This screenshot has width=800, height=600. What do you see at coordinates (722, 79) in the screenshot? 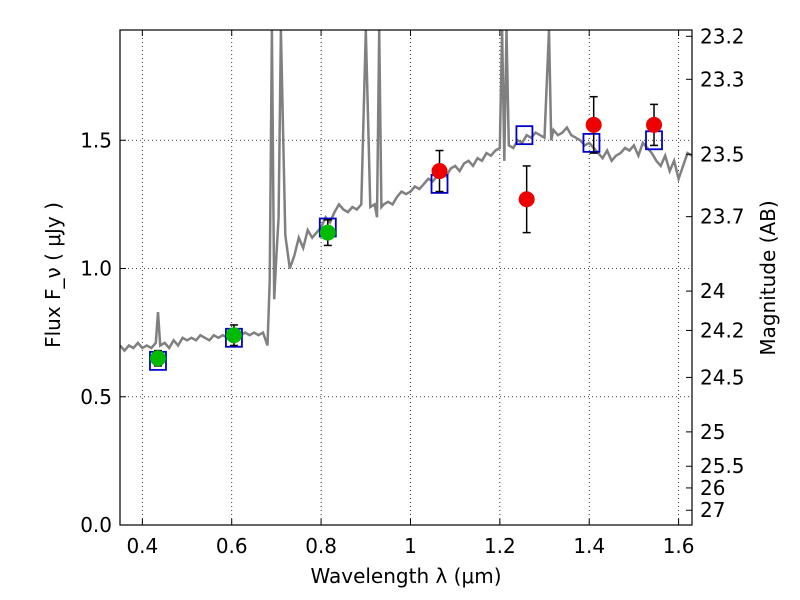
I see `right-tick-label: 23.3` at bounding box center [722, 79].